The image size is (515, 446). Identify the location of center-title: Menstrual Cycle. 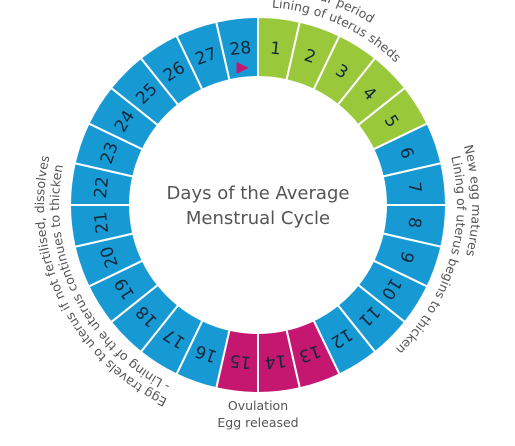
(258, 218).